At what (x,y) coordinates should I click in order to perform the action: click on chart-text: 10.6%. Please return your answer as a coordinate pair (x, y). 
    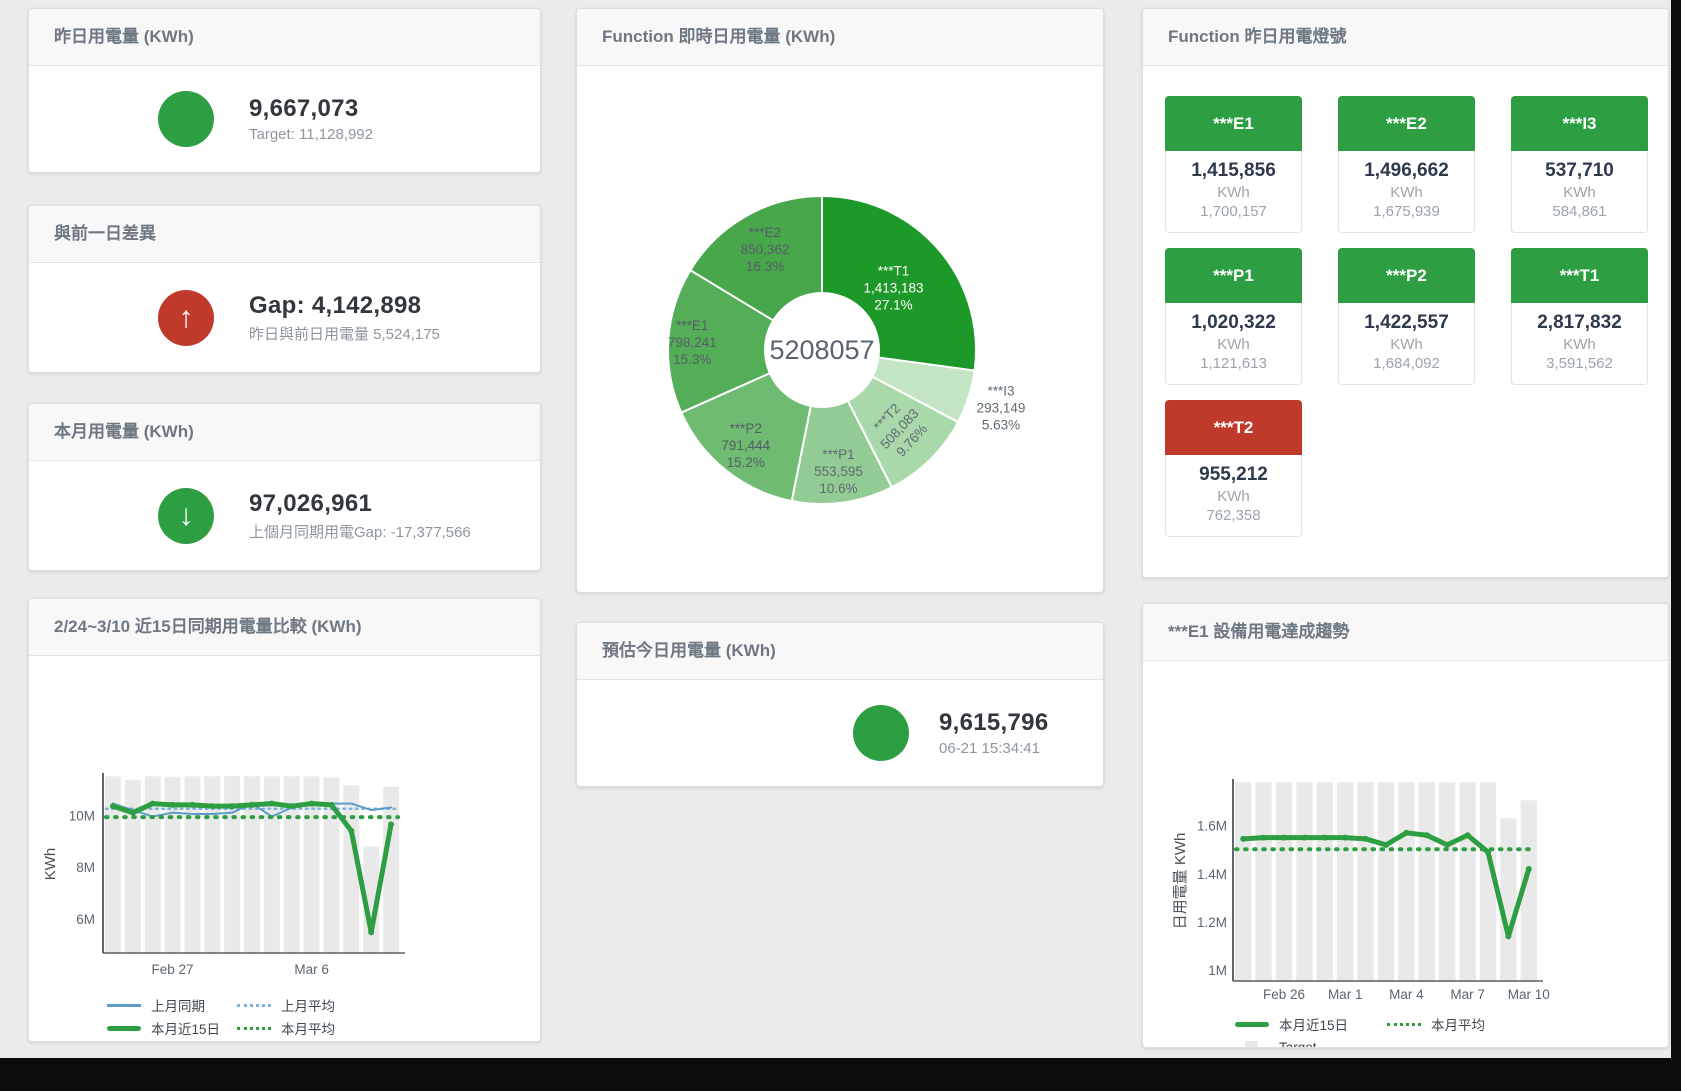
    Looking at the image, I should click on (838, 488).